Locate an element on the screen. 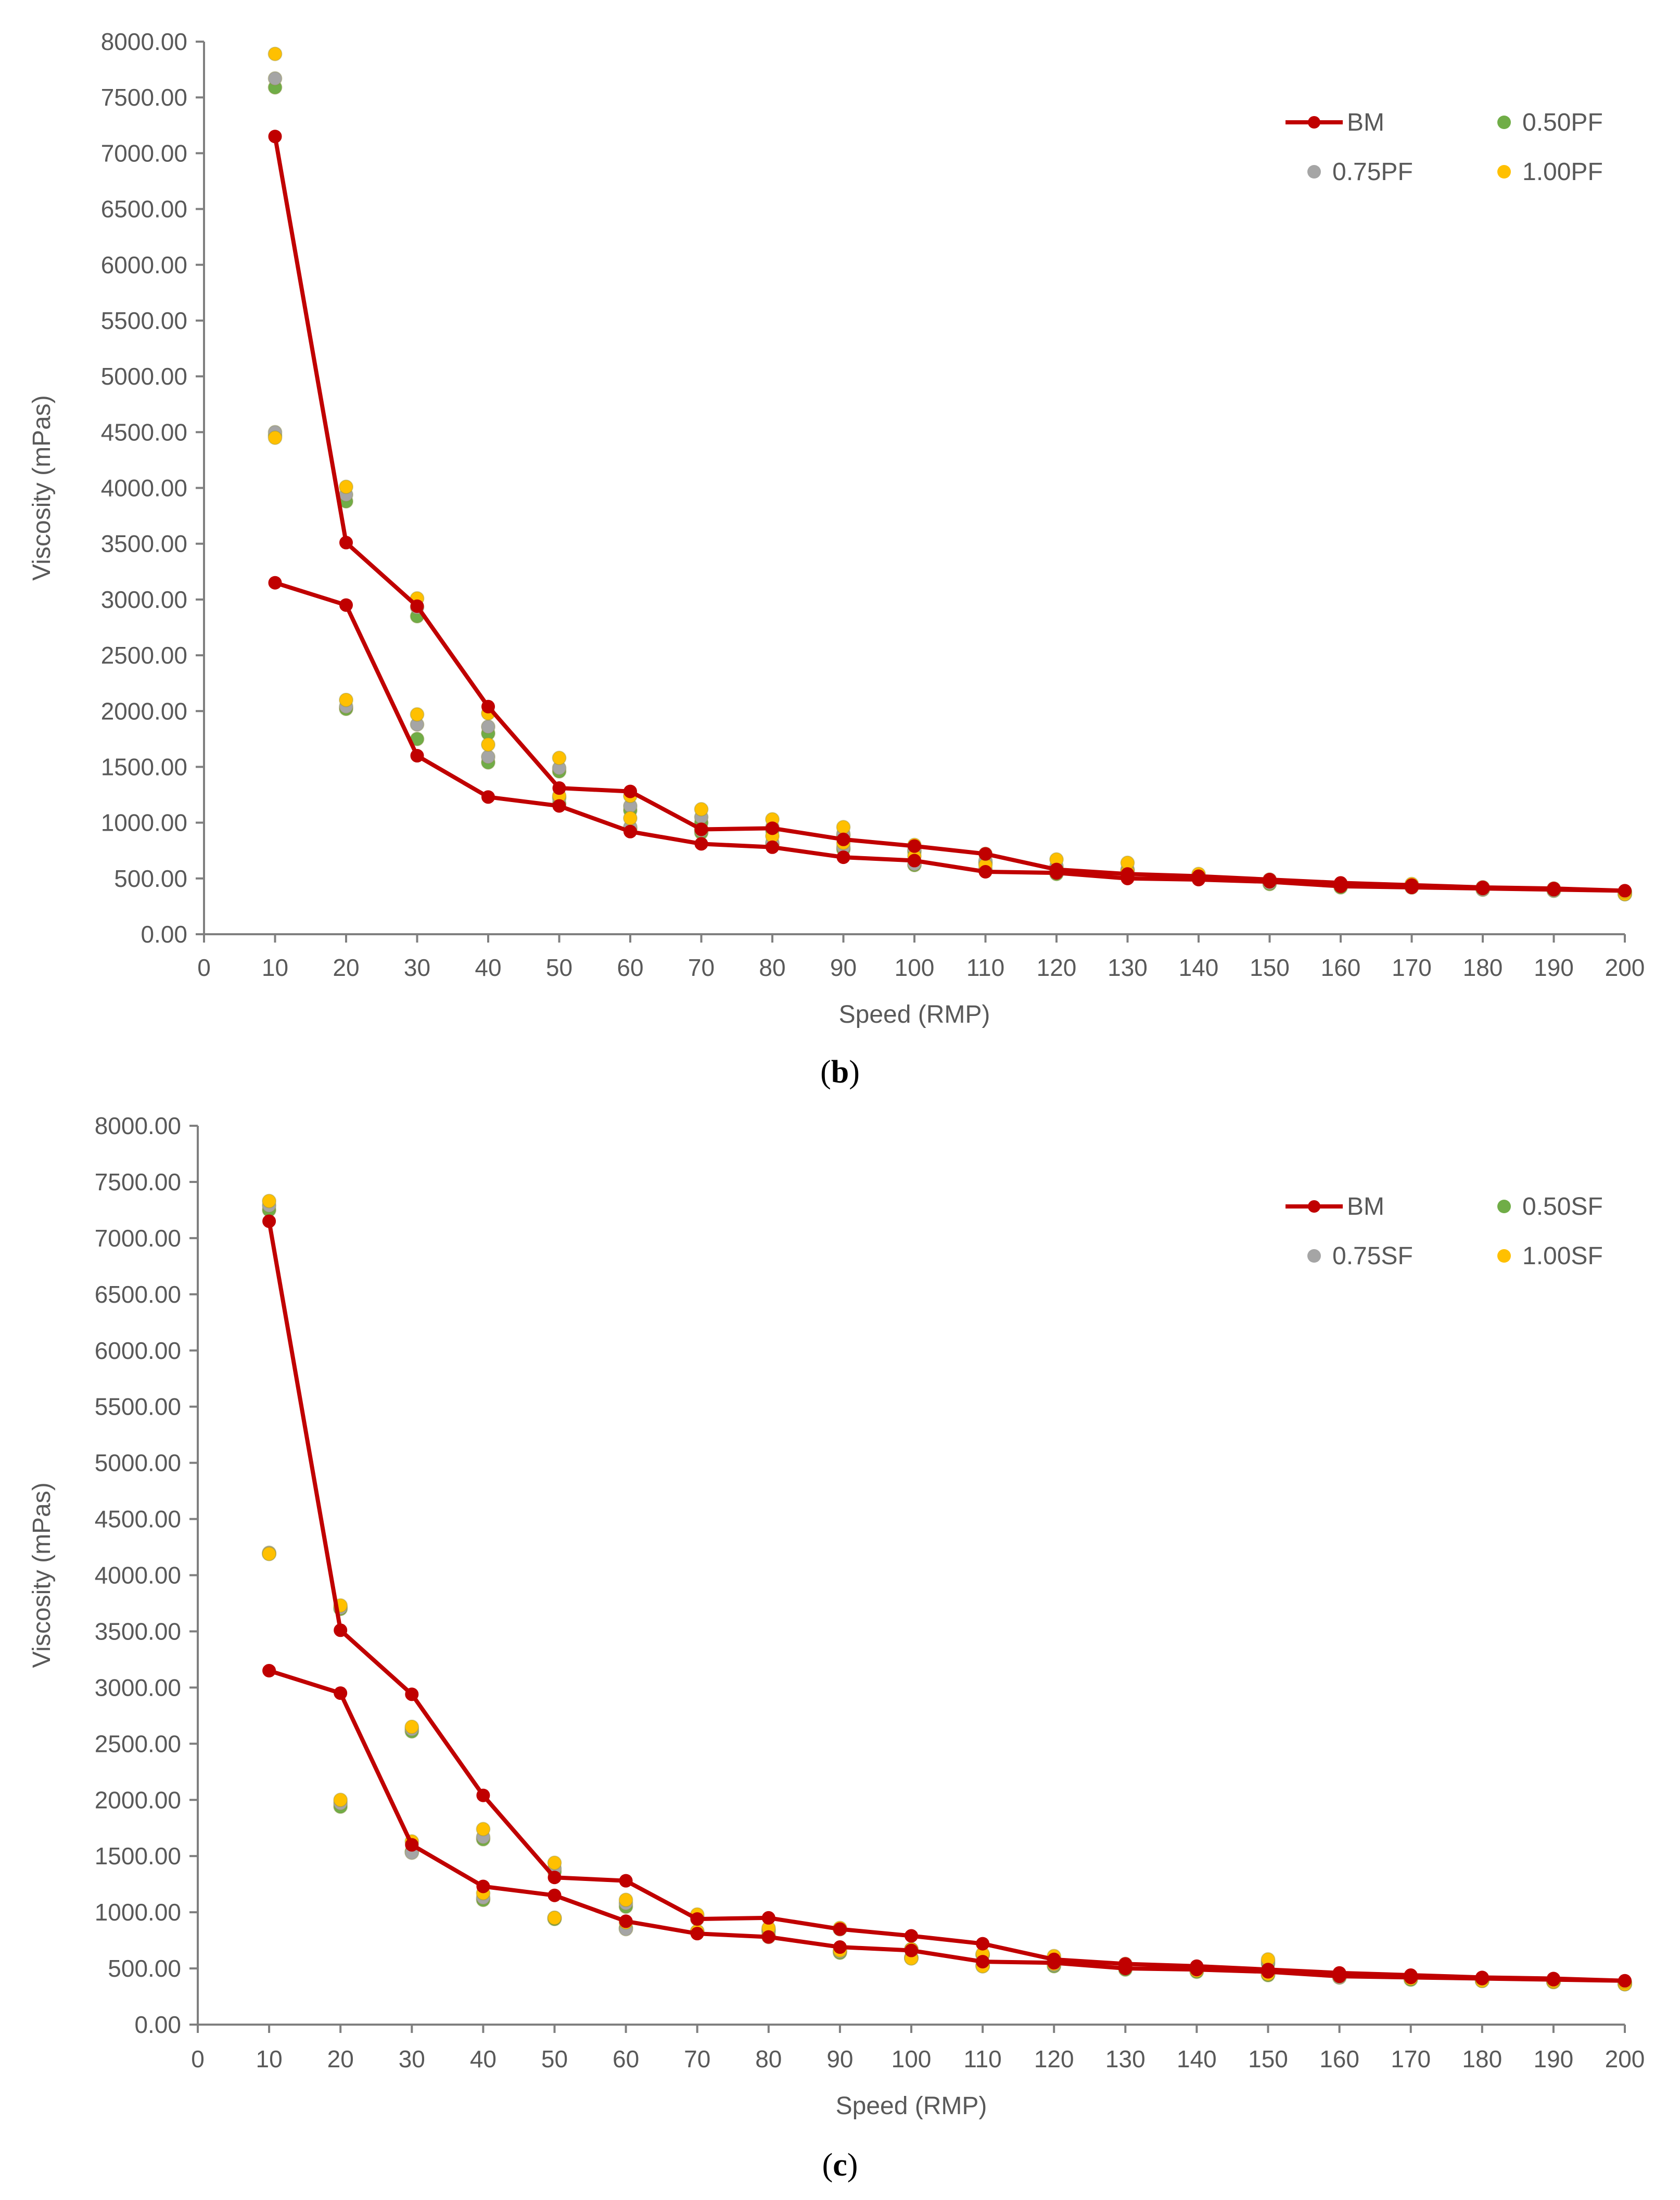 Image resolution: width=1680 pixels, height=2200 pixels. legend-label: 0.75PF is located at coordinates (1372, 172).